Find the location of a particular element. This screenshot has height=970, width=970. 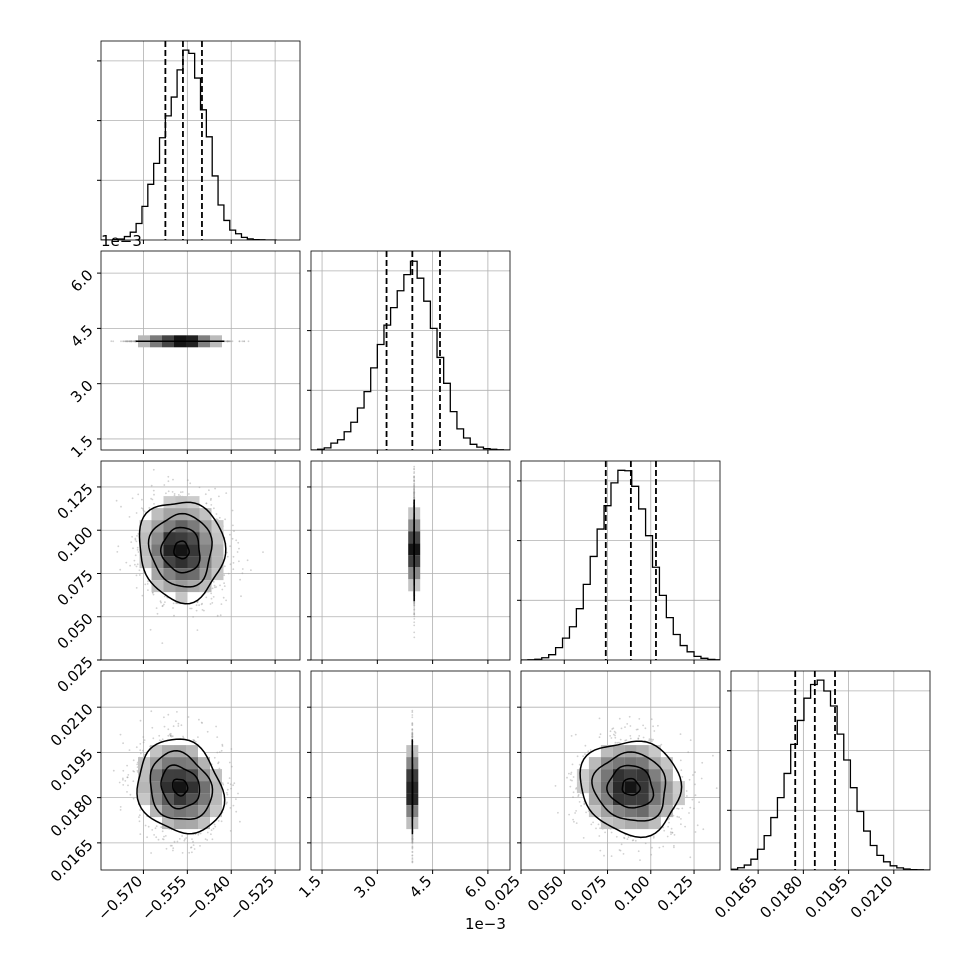

contour-line is located at coordinates (180, 550).